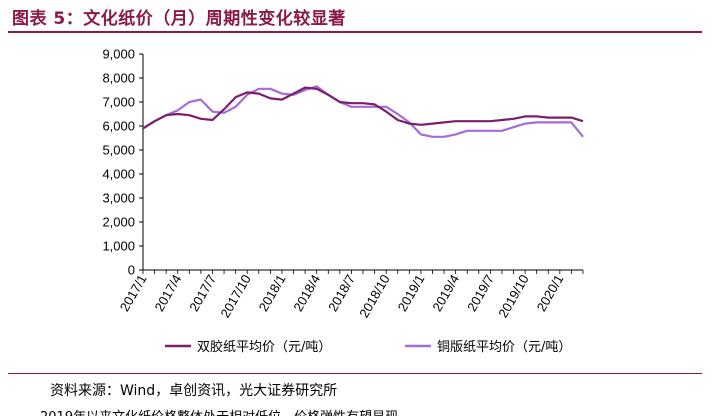 The height and width of the screenshot is (416, 712). I want to click on x-tick-label: 2020/1, so click(550, 293).